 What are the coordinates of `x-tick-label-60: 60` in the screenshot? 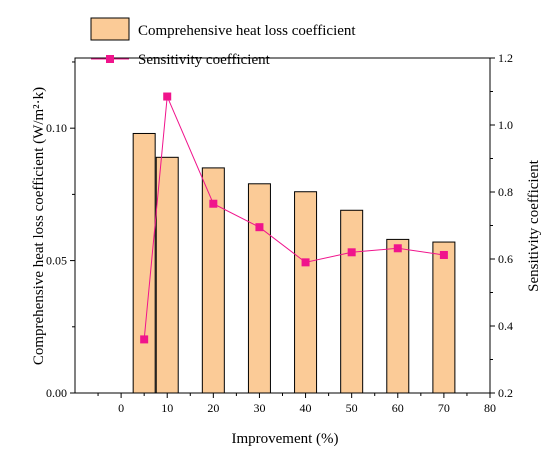 It's located at (398, 408).